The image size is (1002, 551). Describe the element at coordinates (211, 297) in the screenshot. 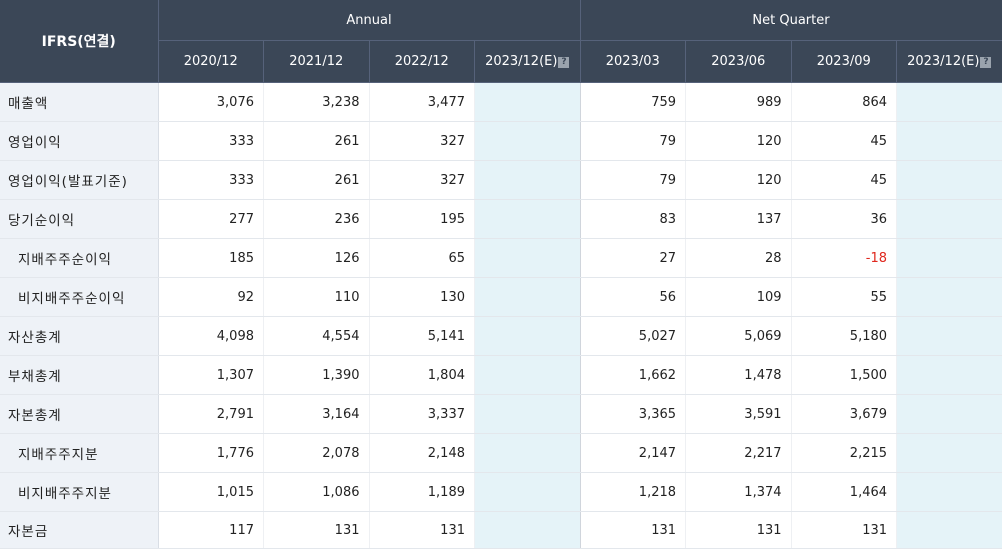

I see `value-cell: 92` at that location.